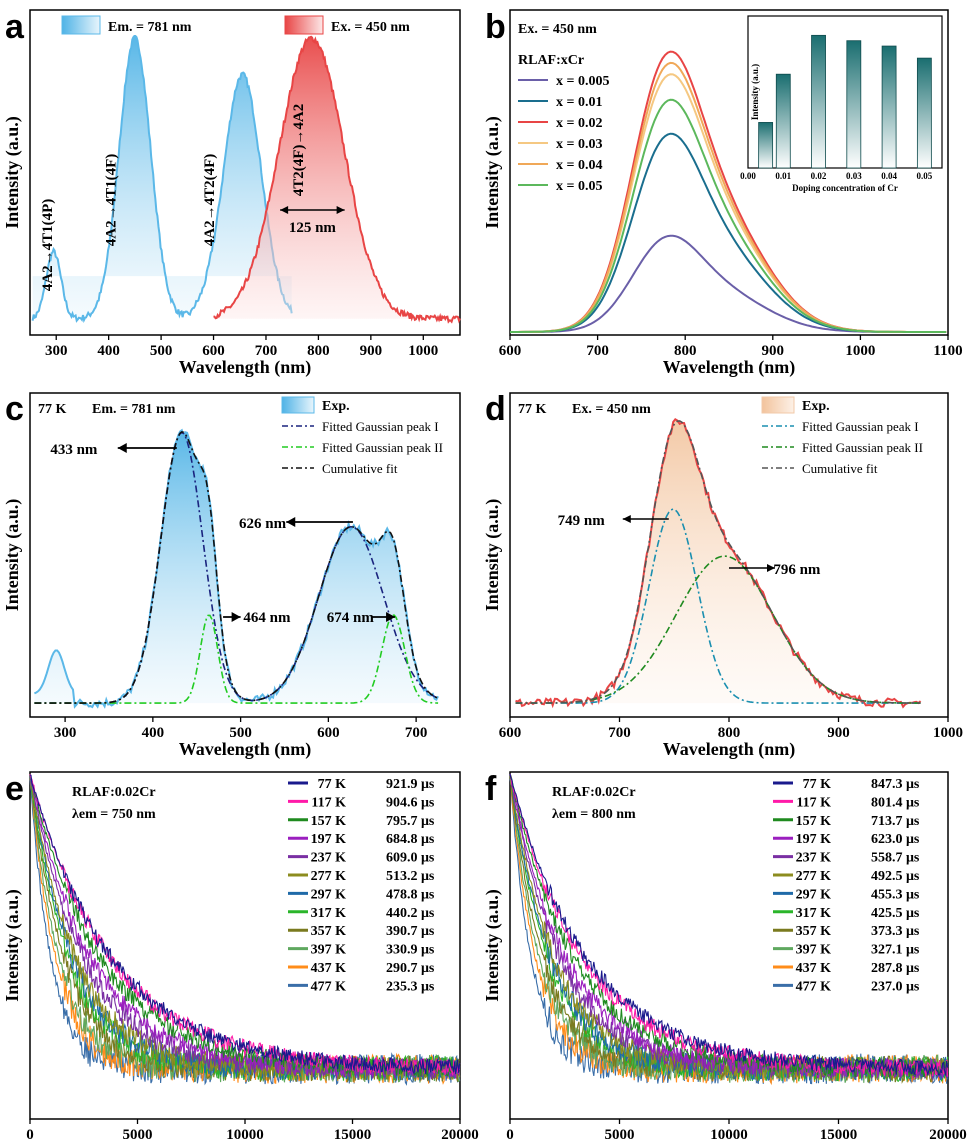 The width and height of the screenshot is (979, 1140). Describe the element at coordinates (213, 351) in the screenshot. I see `x-tick-label-a-3: 600` at that location.